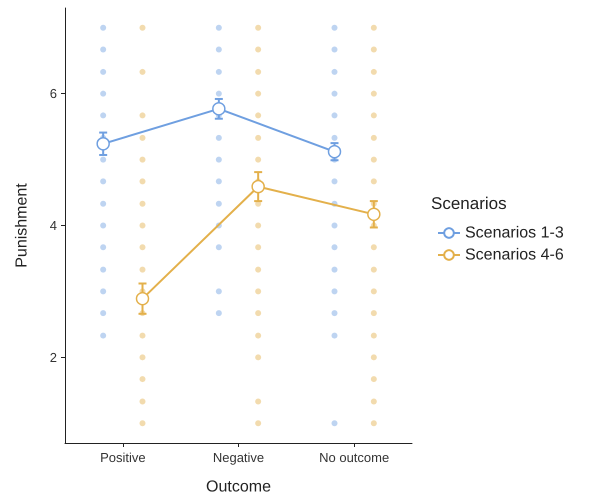 The height and width of the screenshot is (501, 608). I want to click on y-axis-title: Punishment, so click(22, 225).